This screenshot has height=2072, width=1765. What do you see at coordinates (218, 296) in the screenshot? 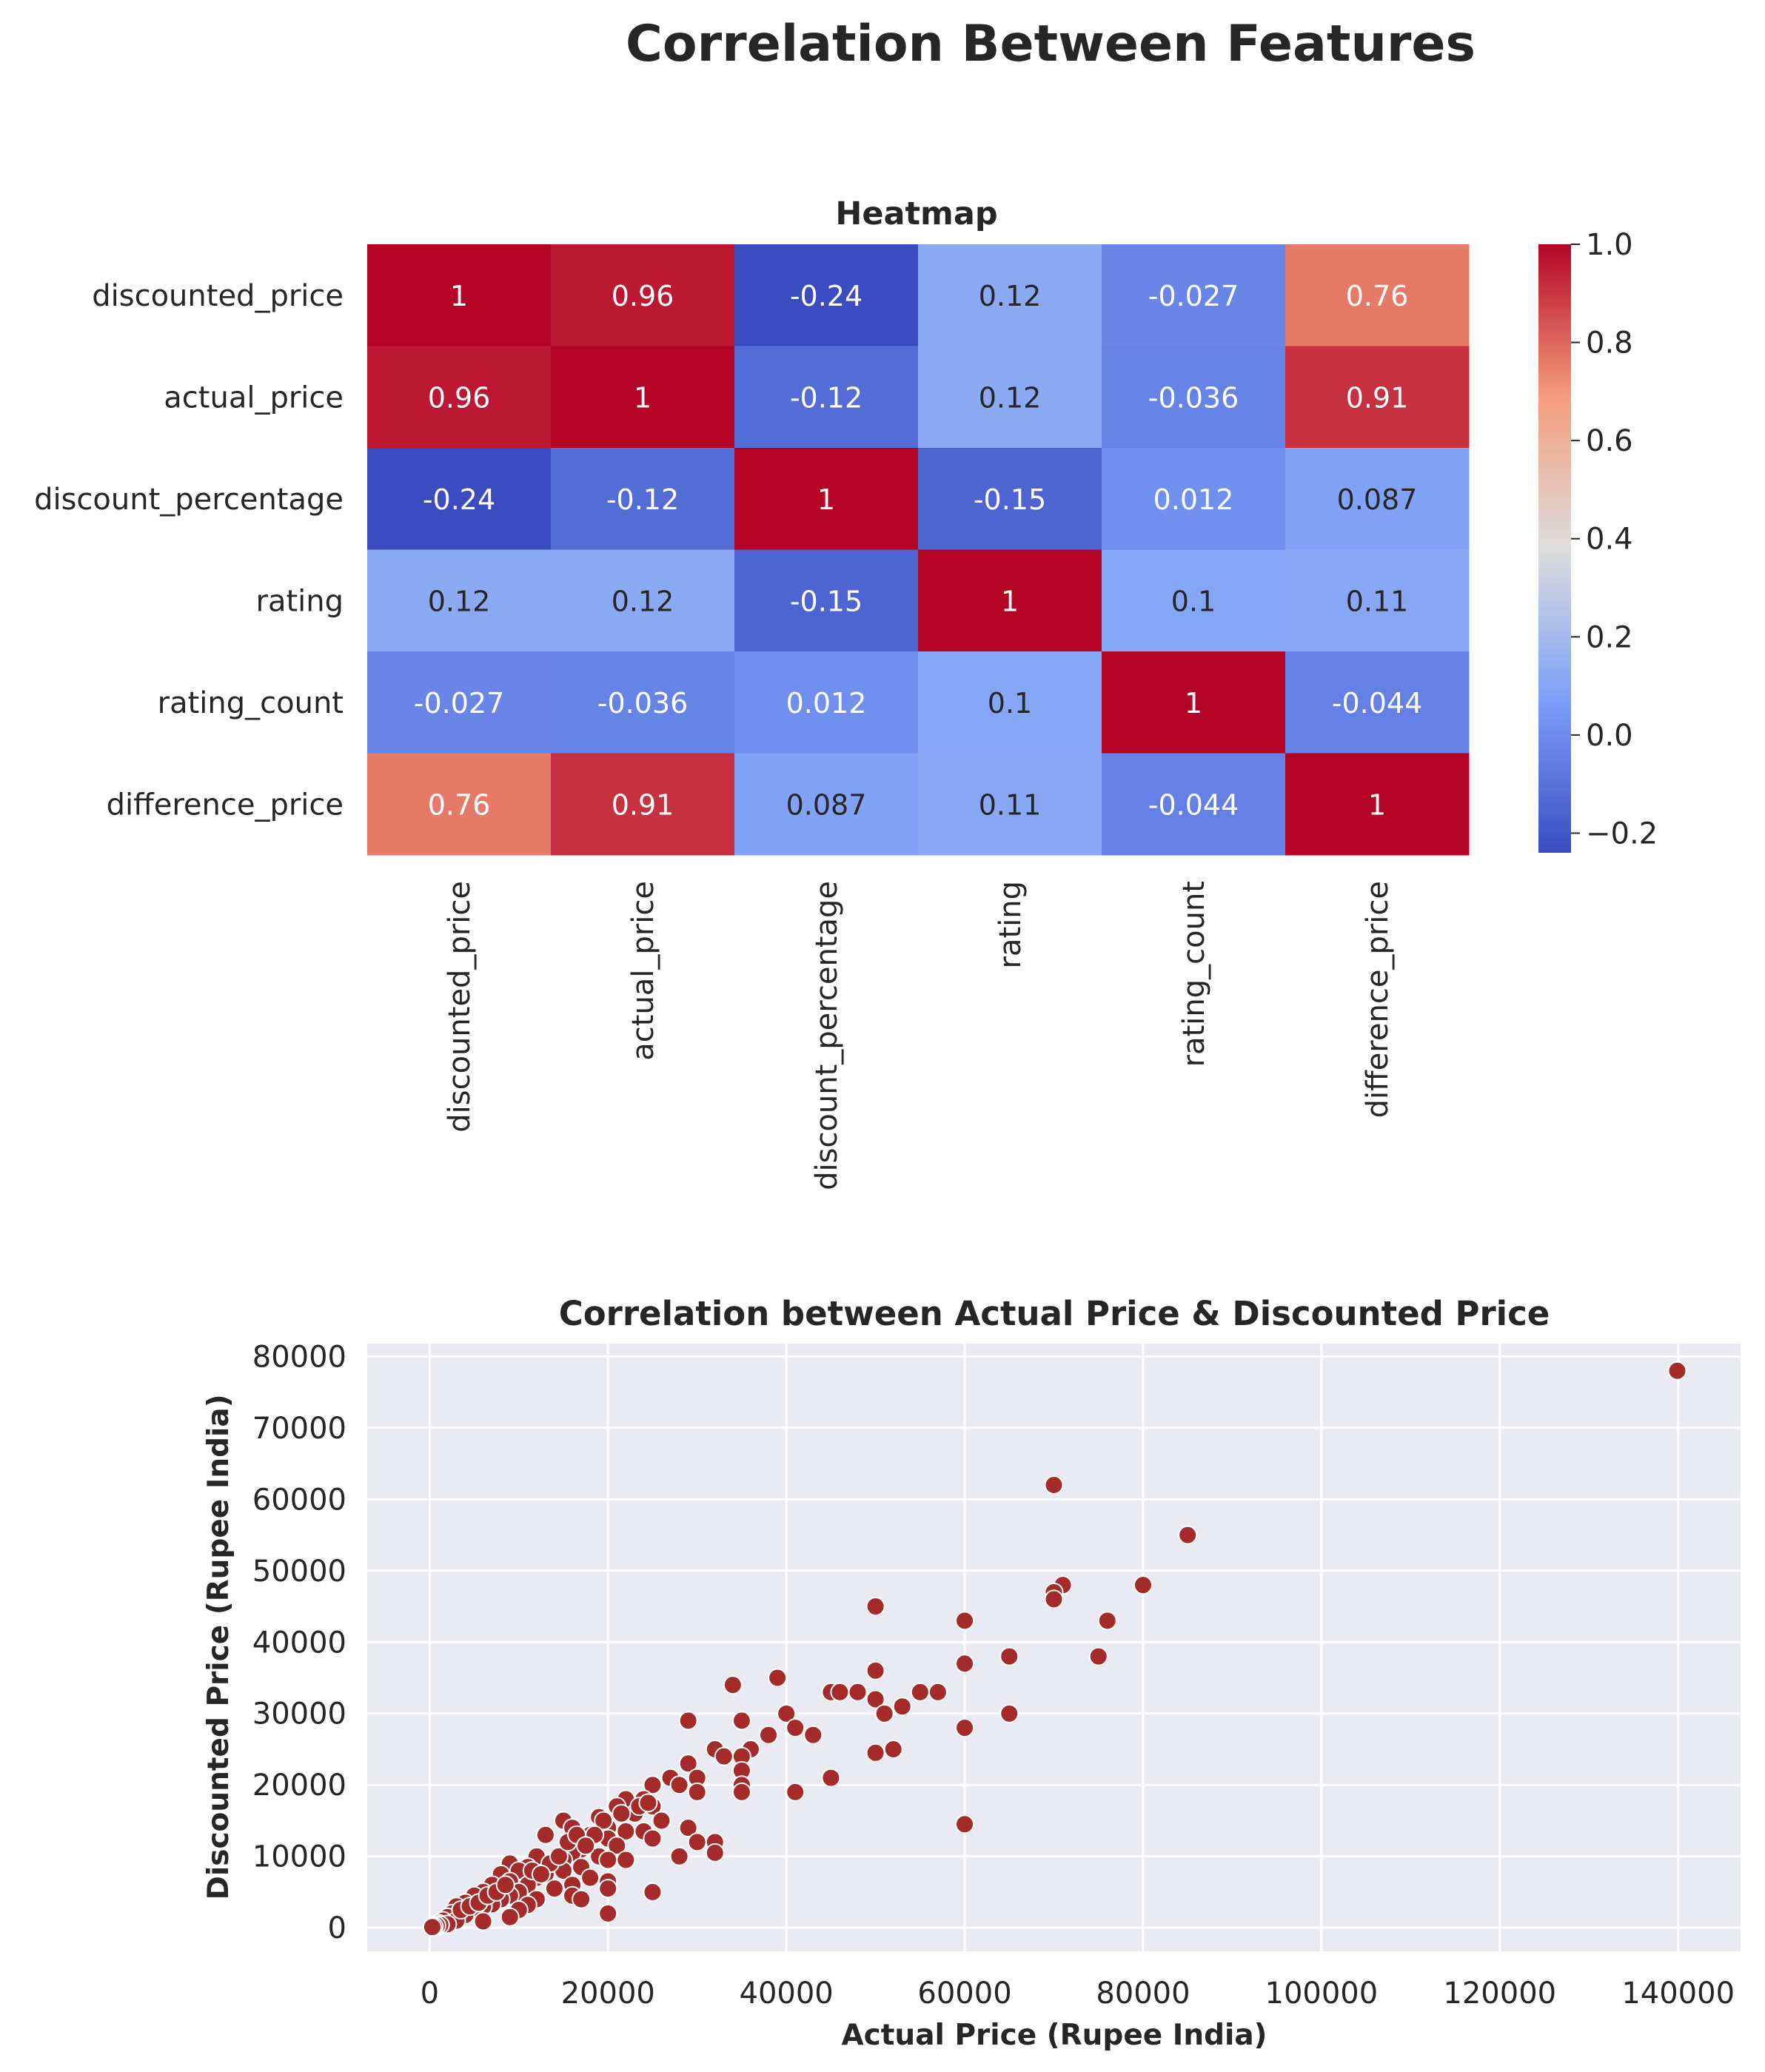
I see `heatmap-row-label: discounted_price` at bounding box center [218, 296].